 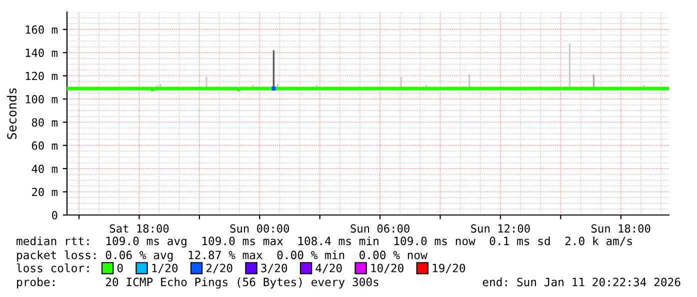 What do you see at coordinates (581, 282) in the screenshot?
I see `text: end: Sun Jan 11 20:22:34 2026` at bounding box center [581, 282].